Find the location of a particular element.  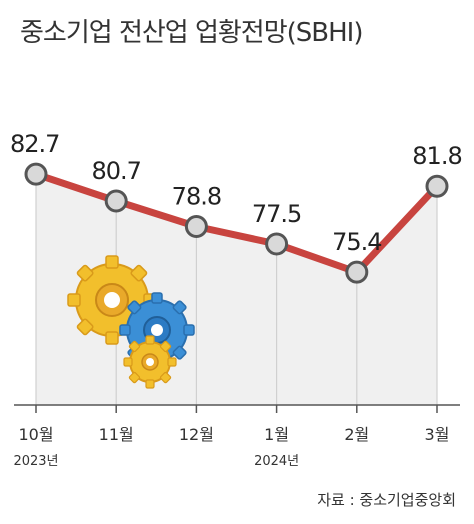

data-label: 77.5 is located at coordinates (276, 214).